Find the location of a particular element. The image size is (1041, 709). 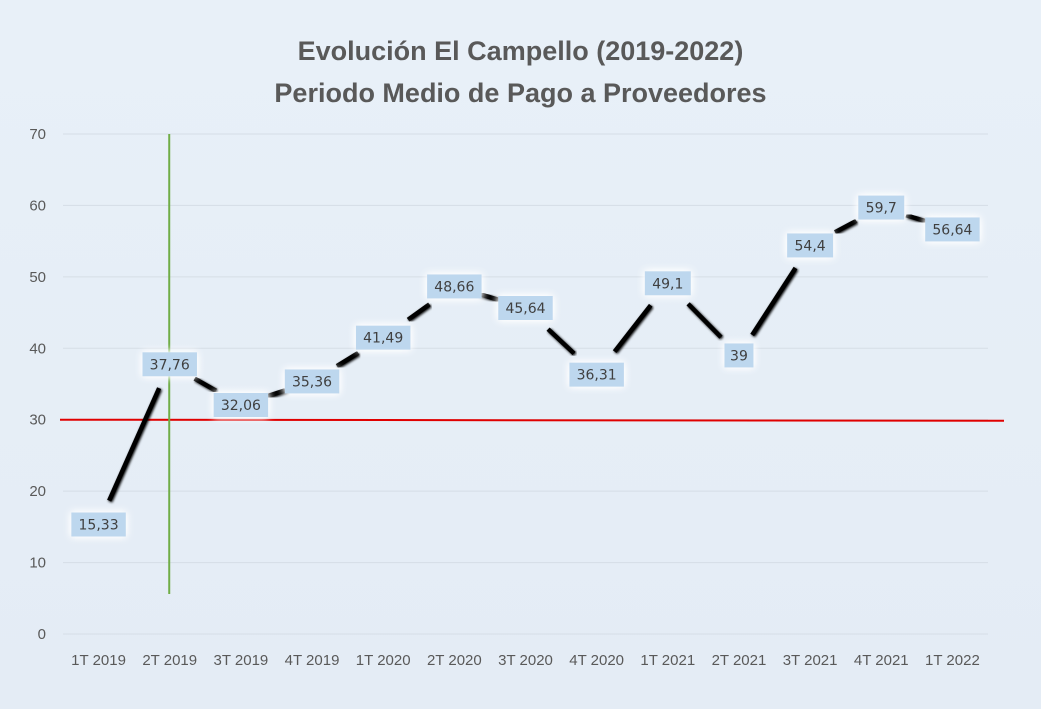

y-tick-label: 30 is located at coordinates (37, 420).